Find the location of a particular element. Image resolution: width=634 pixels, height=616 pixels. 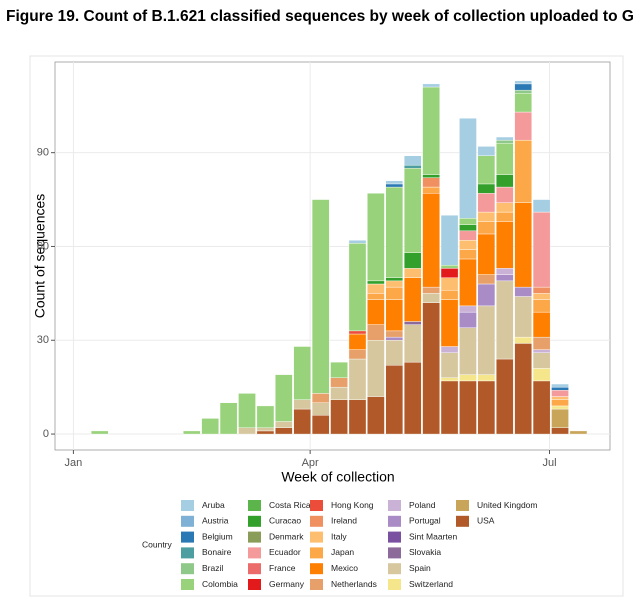

legend-label: Portugal is located at coordinates (425, 521).